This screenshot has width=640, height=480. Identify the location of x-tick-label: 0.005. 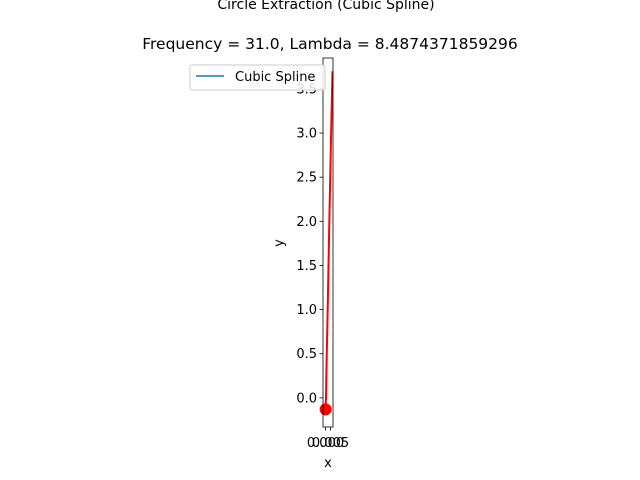
(330, 443).